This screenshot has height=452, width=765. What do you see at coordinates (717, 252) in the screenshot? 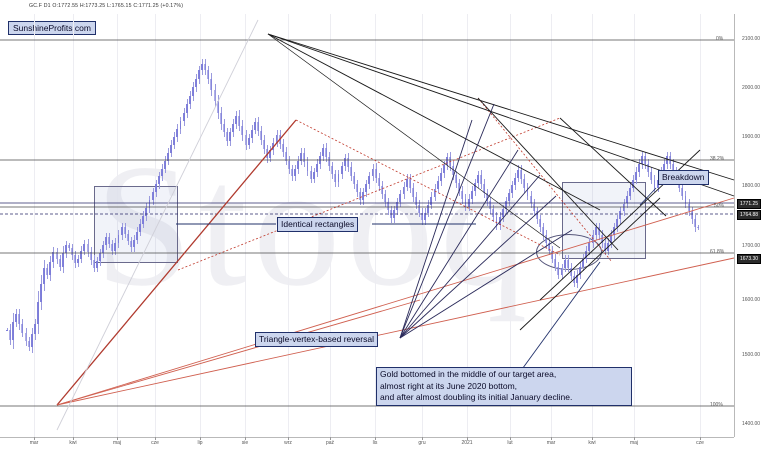
I see `fib-label: 61.8%` at bounding box center [717, 252].